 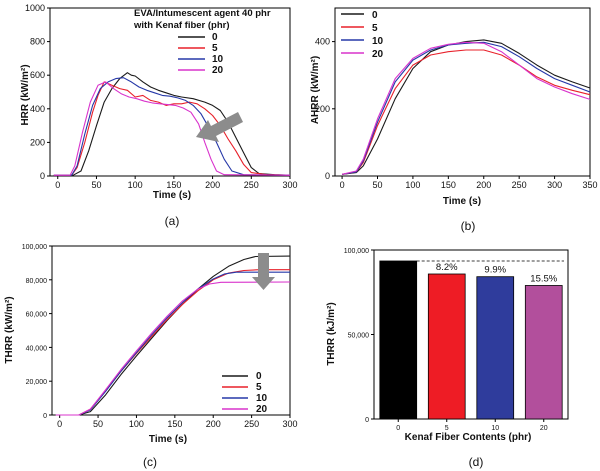 What do you see at coordinates (447, 428) in the screenshot?
I see `x-tick-label: 5` at bounding box center [447, 428].